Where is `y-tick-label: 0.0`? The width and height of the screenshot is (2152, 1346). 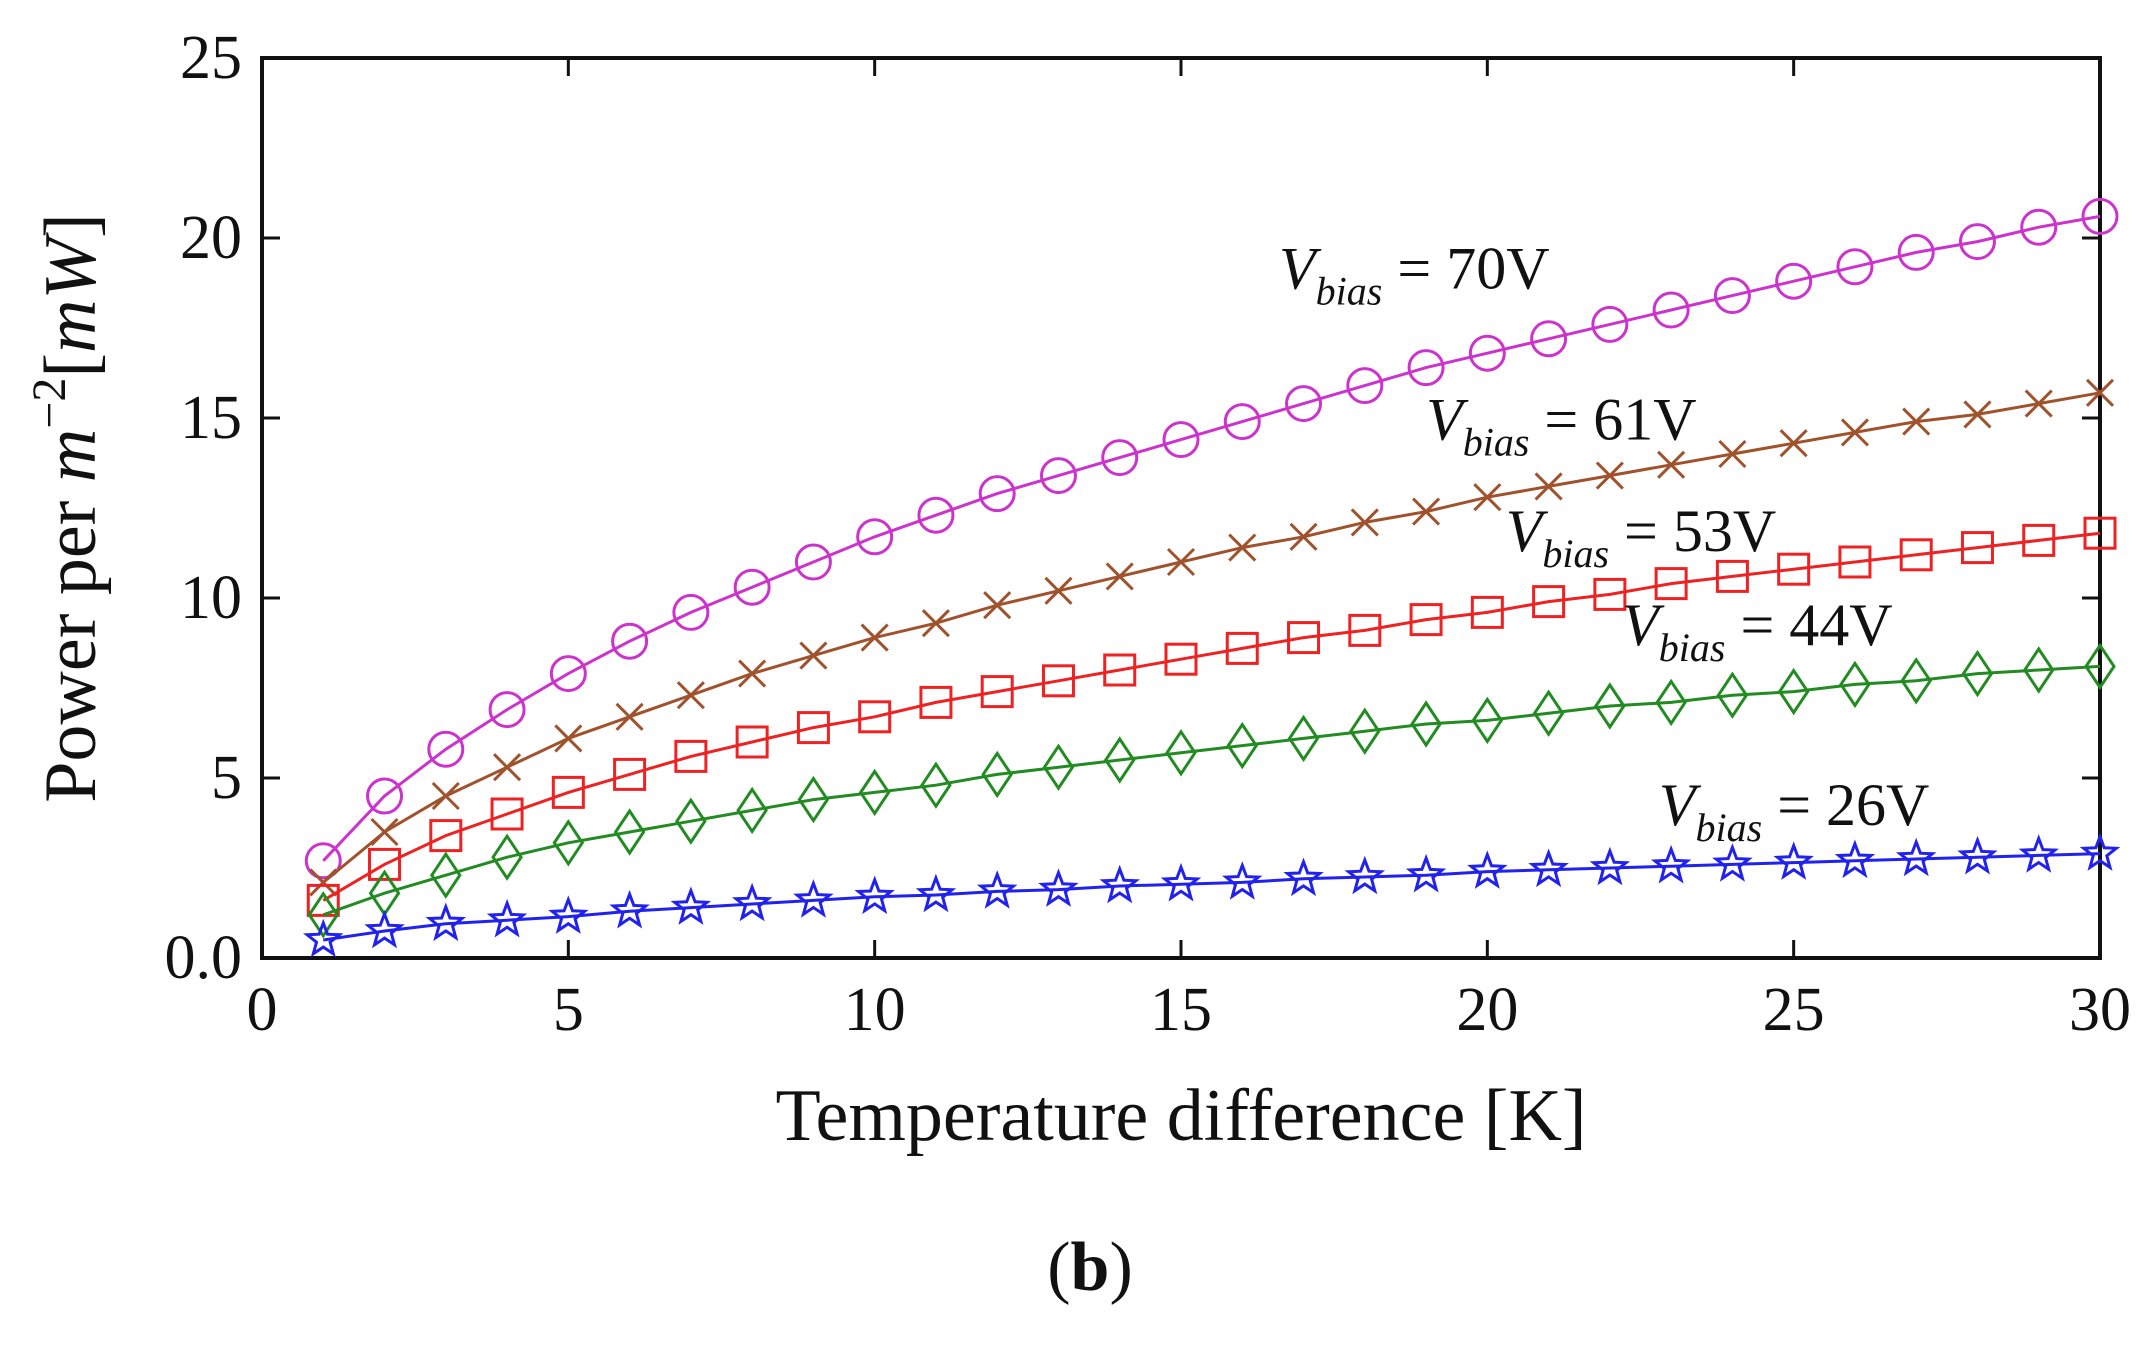 y-tick-label: 0.0 is located at coordinates (204, 958).